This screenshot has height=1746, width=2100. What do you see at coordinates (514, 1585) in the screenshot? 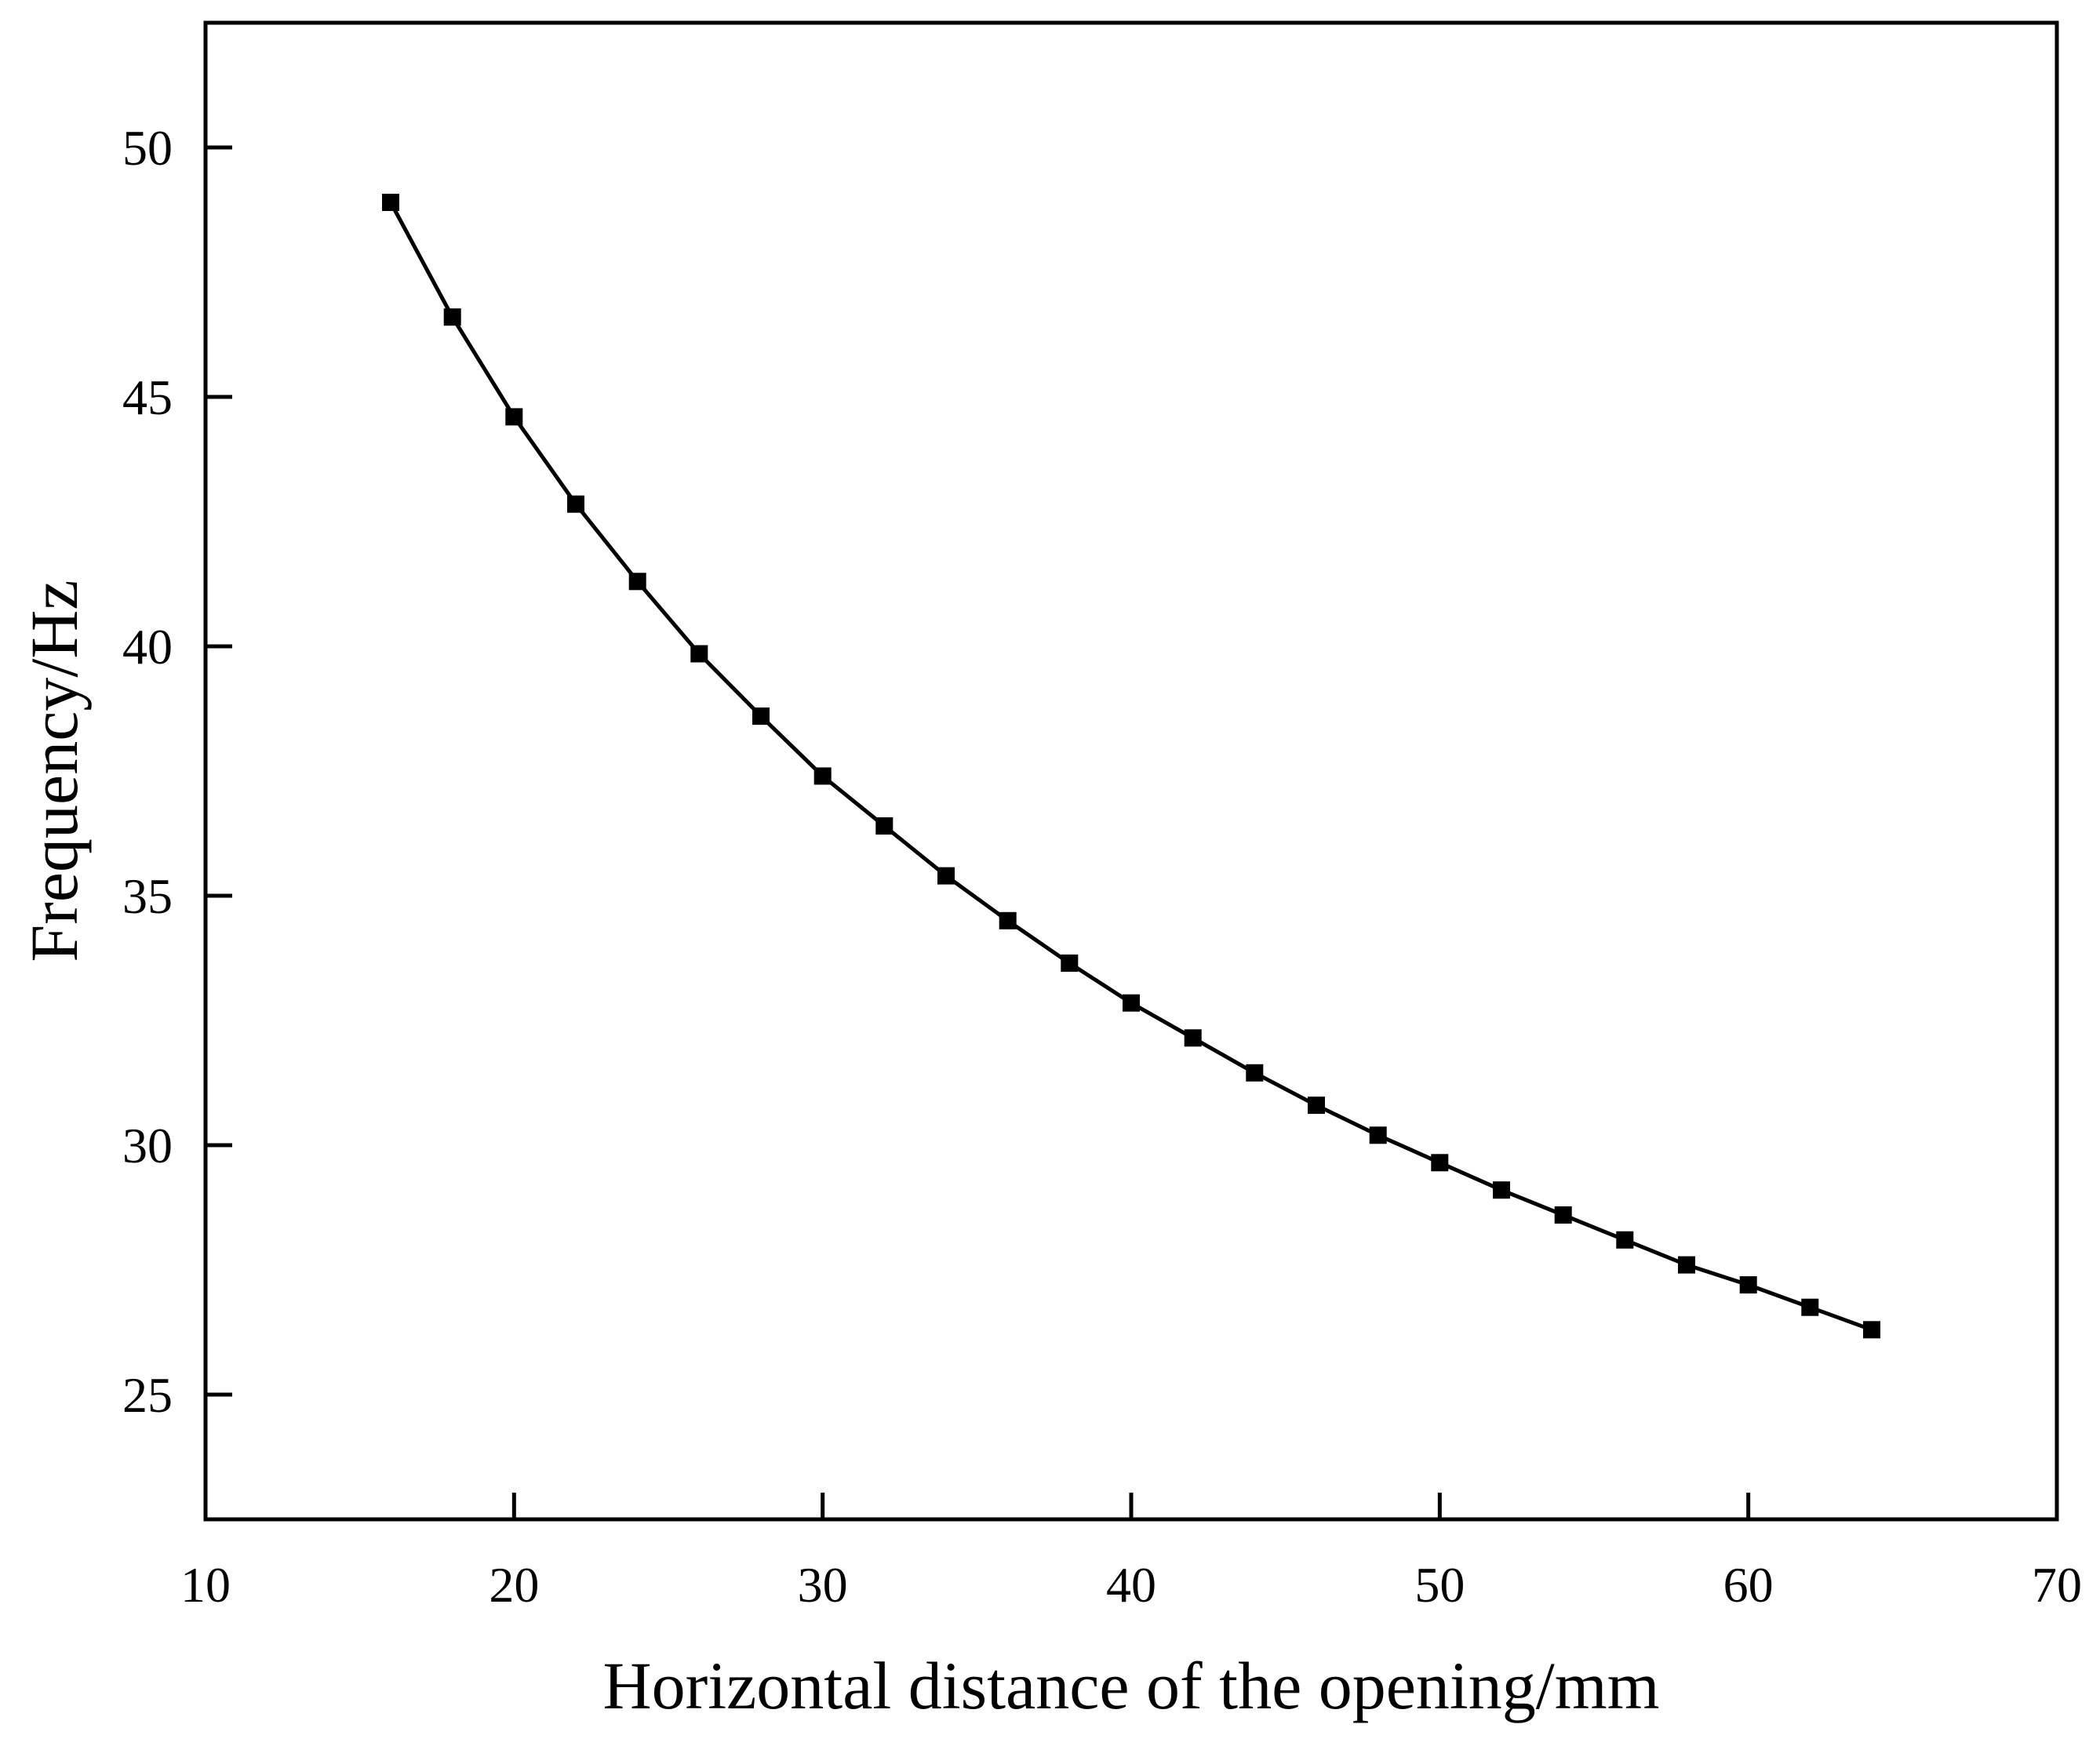
I see `x-tick-label: 20` at bounding box center [514, 1585].